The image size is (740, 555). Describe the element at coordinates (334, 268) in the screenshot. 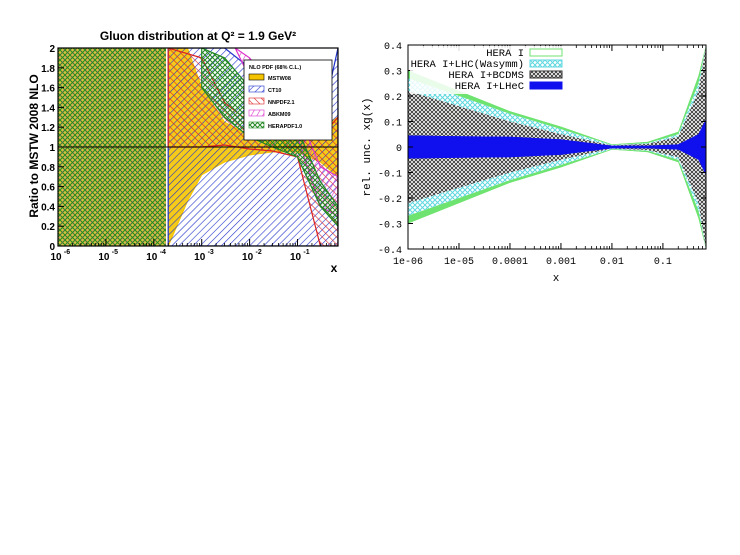

I see `left-chart-xlabel: x` at that location.